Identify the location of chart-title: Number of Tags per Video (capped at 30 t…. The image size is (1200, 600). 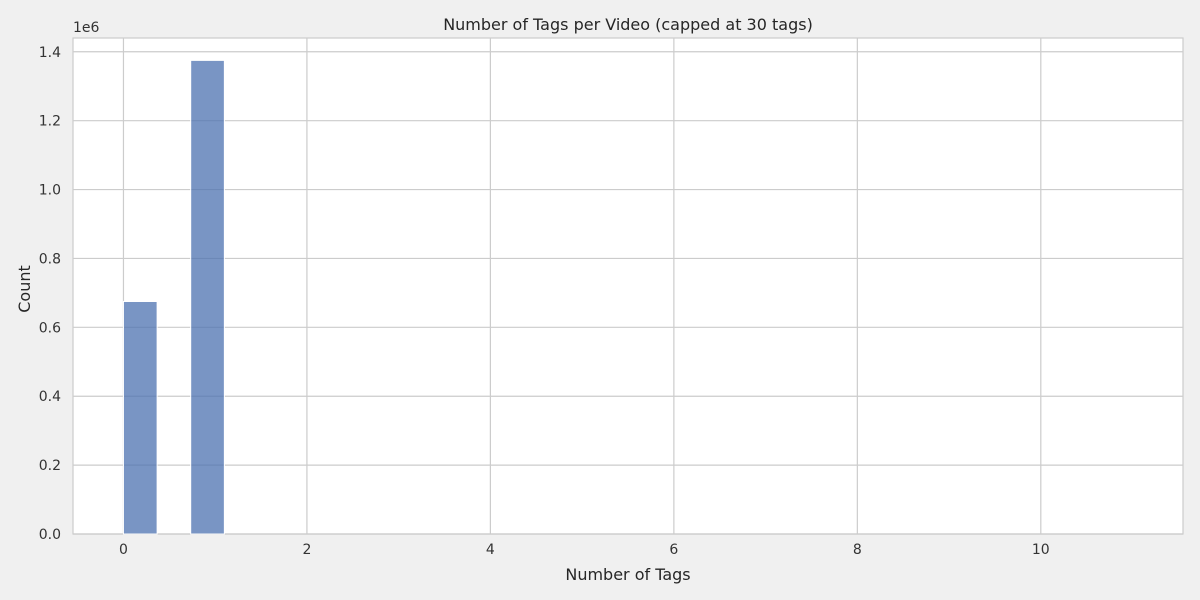
(628, 24).